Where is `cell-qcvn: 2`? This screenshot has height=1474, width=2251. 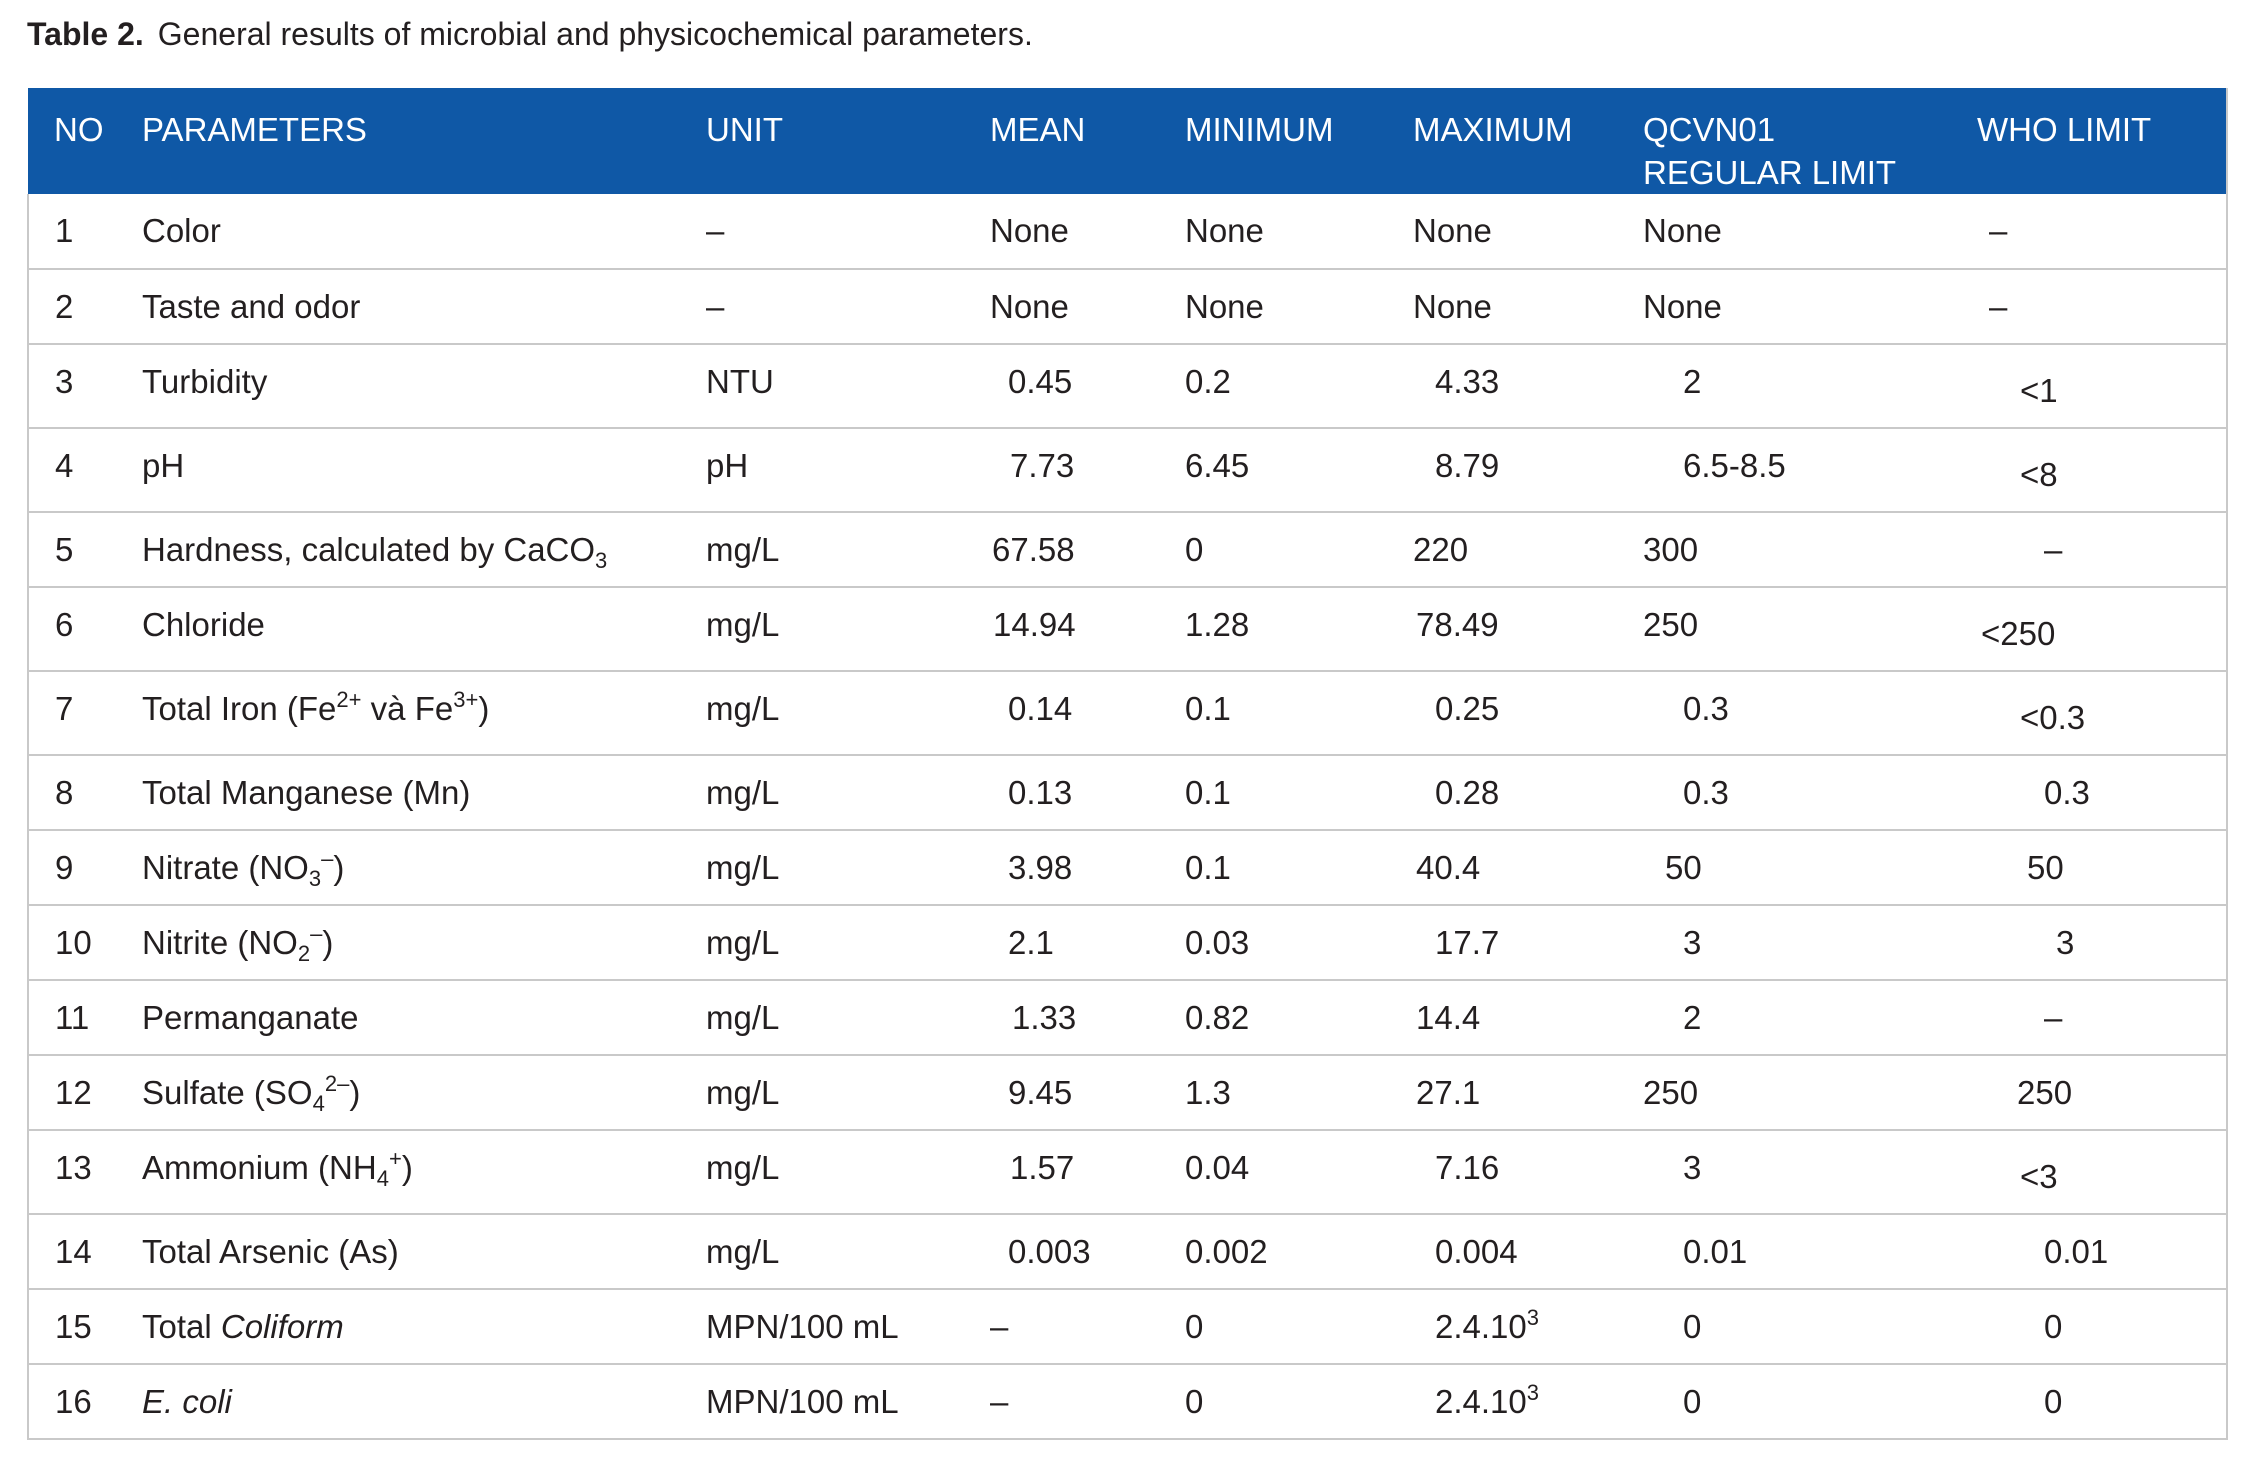
cell-qcvn: 2 is located at coordinates (1810, 386).